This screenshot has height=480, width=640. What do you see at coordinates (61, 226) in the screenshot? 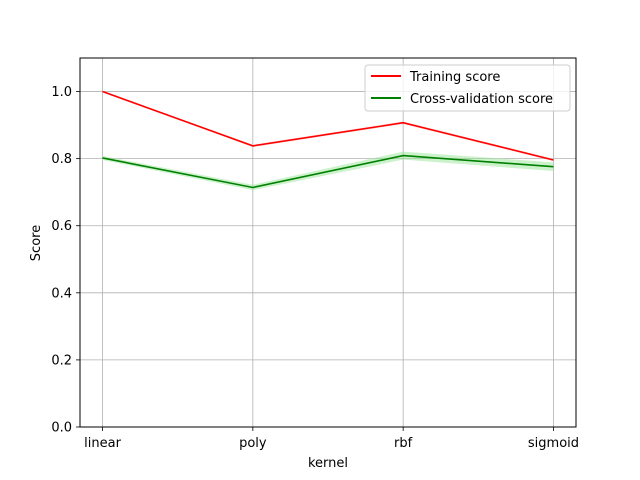
I see `y-tick-label: 0.6` at bounding box center [61, 226].